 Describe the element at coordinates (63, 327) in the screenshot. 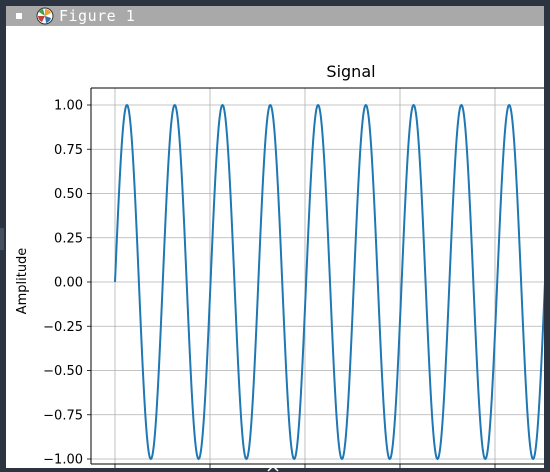

I see `y-tick-label: −0.25` at that location.